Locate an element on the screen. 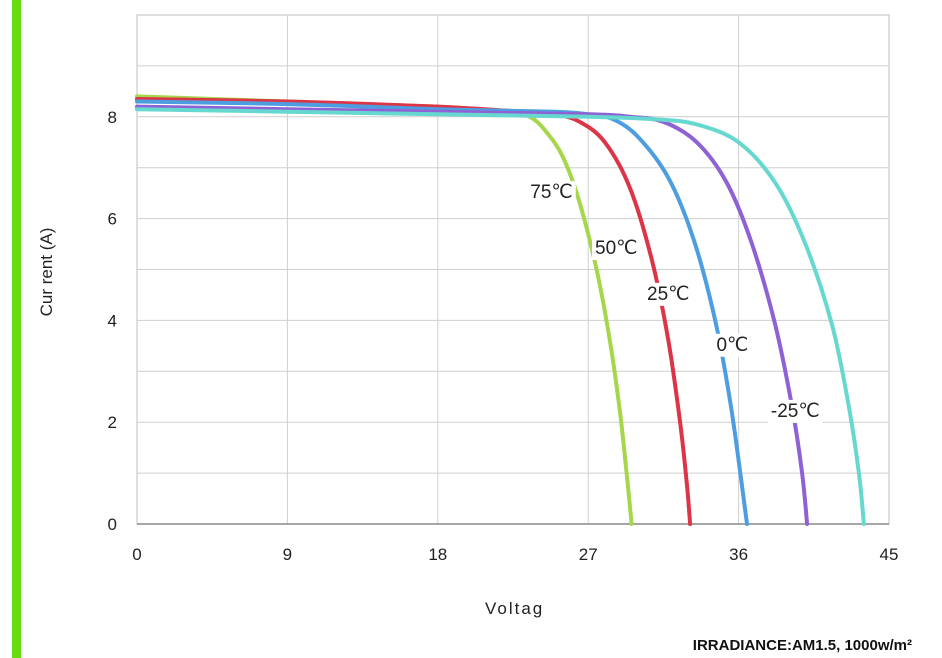 This screenshot has width=942, height=658. series-label: 75℃ is located at coordinates (551, 192).